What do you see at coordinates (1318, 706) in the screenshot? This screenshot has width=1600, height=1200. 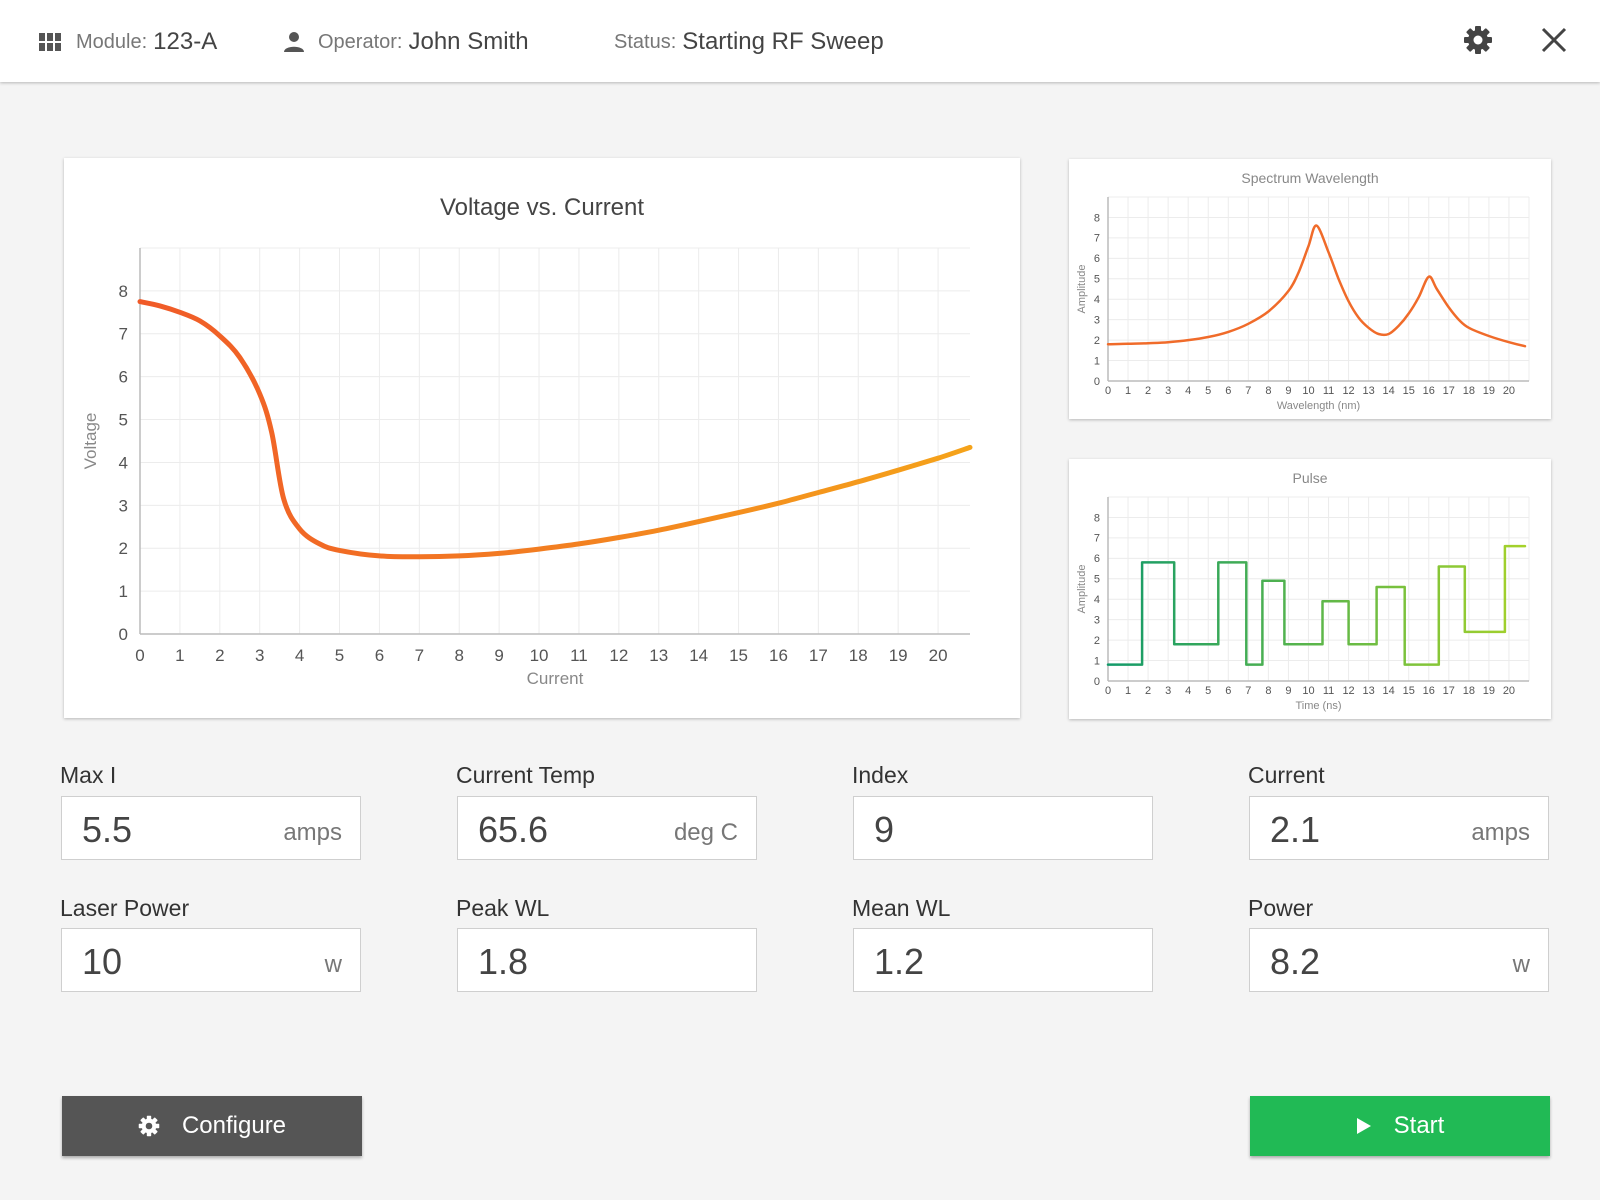 I see `pulse-x-label: Time (ns)` at bounding box center [1318, 706].